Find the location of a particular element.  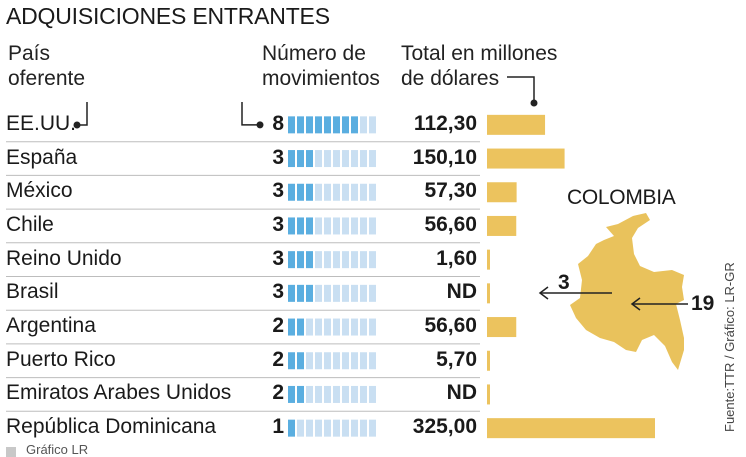

country-label: República Dominicana is located at coordinates (111, 427).